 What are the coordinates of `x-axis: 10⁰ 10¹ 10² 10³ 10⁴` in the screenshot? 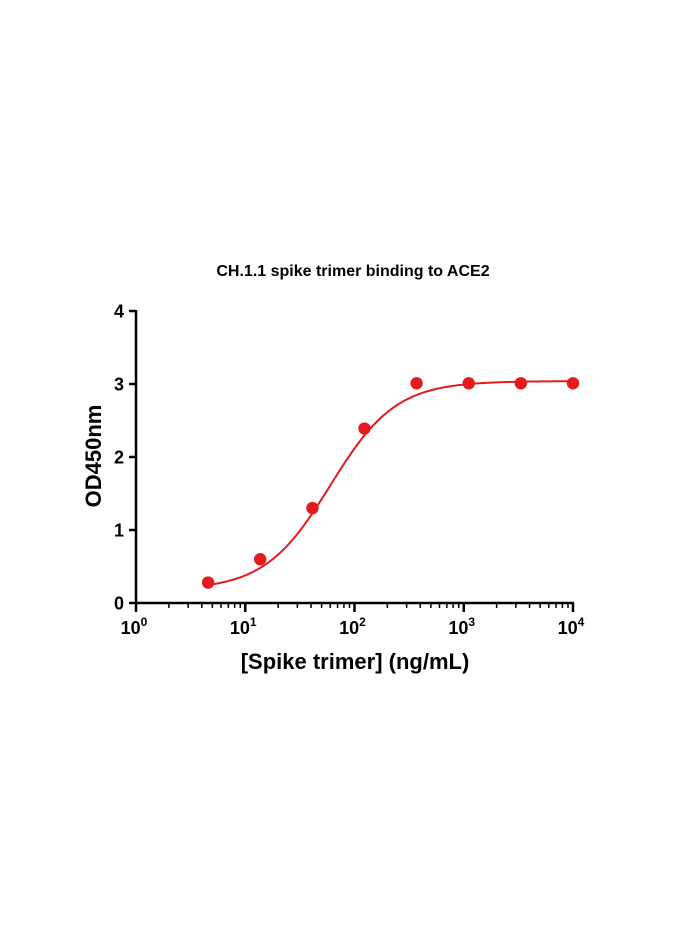 It's located at (353, 619).